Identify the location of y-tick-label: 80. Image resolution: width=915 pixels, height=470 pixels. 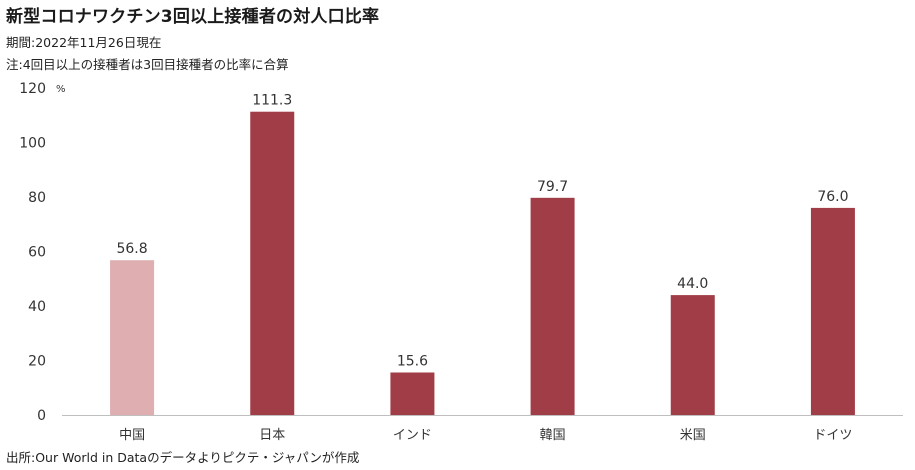
(37, 198).